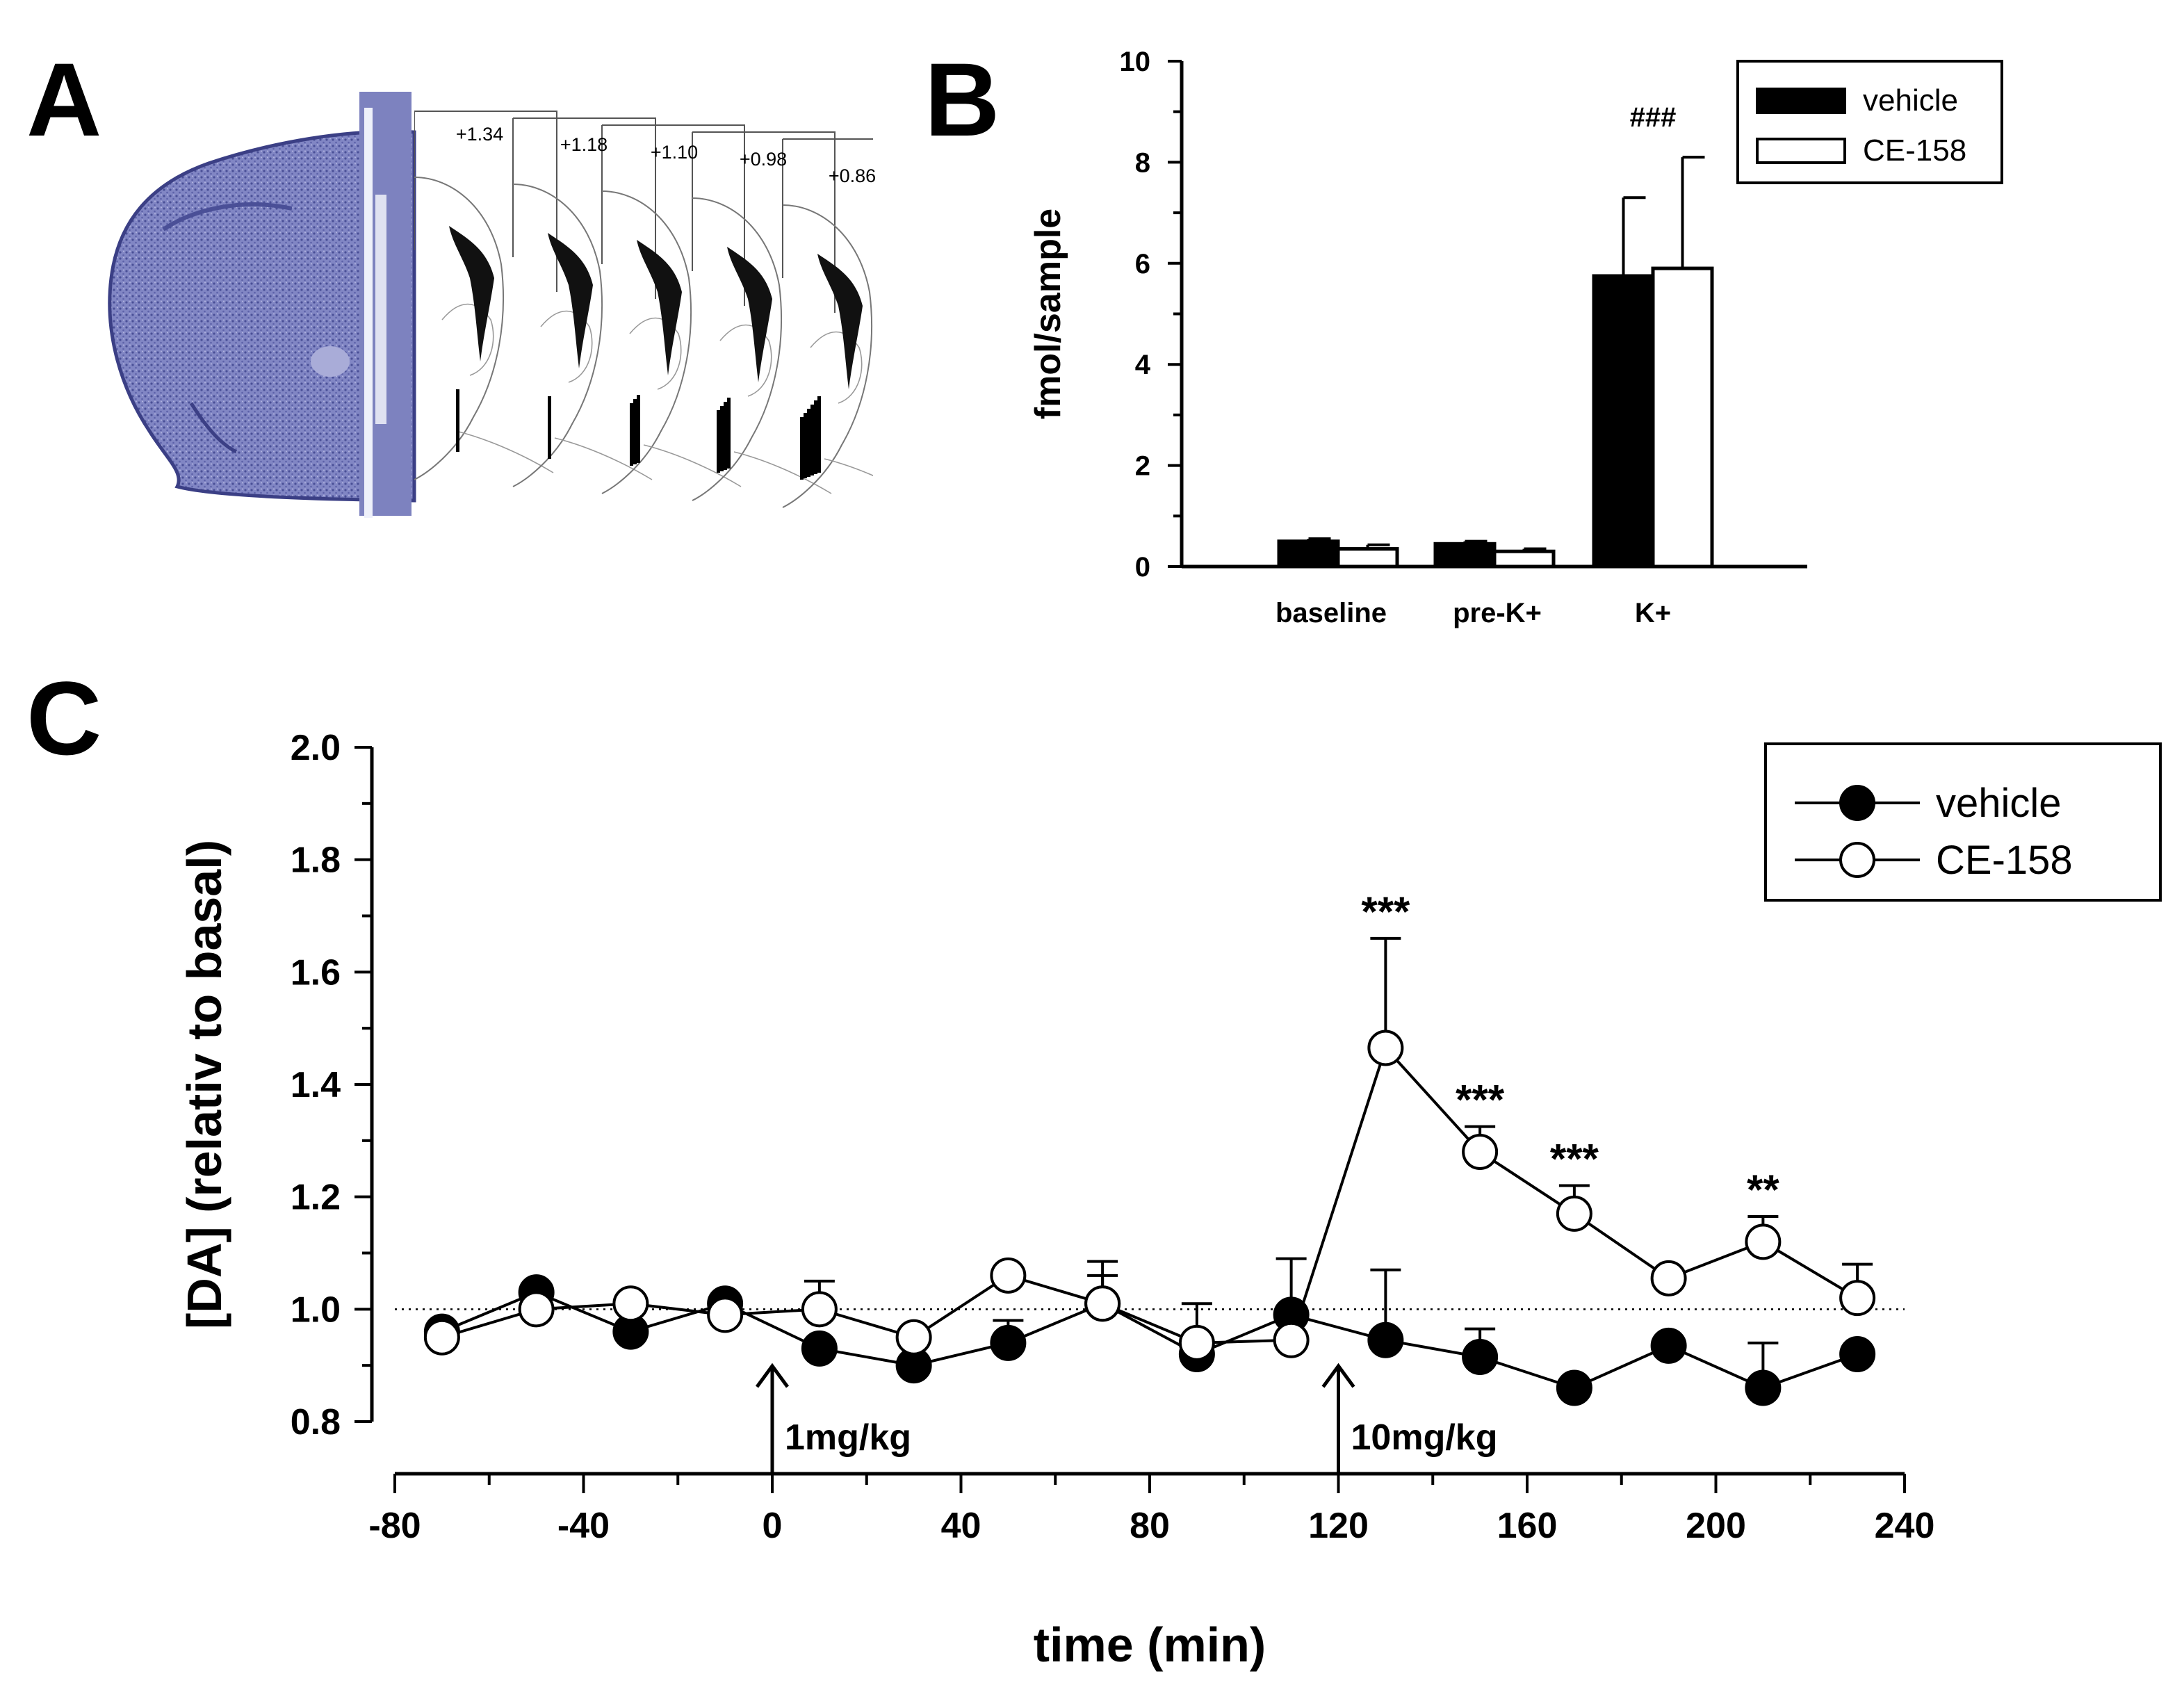  I want to click on c-x-tick-label: 240, so click(1905, 1526).